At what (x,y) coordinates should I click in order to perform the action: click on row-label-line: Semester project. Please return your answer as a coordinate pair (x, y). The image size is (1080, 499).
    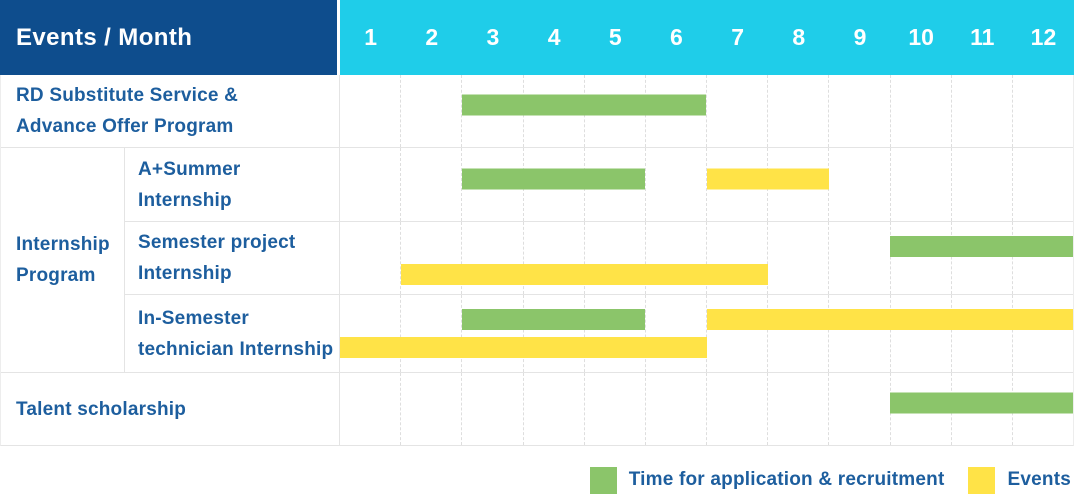
    Looking at the image, I should click on (217, 242).